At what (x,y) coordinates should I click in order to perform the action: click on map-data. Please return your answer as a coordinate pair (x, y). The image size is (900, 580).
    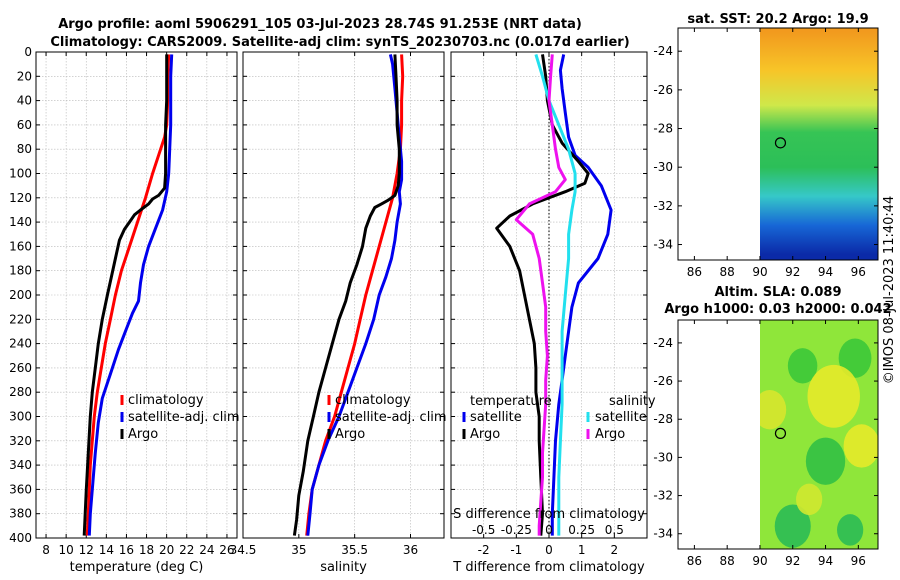
    Looking at the image, I should click on (818, 144).